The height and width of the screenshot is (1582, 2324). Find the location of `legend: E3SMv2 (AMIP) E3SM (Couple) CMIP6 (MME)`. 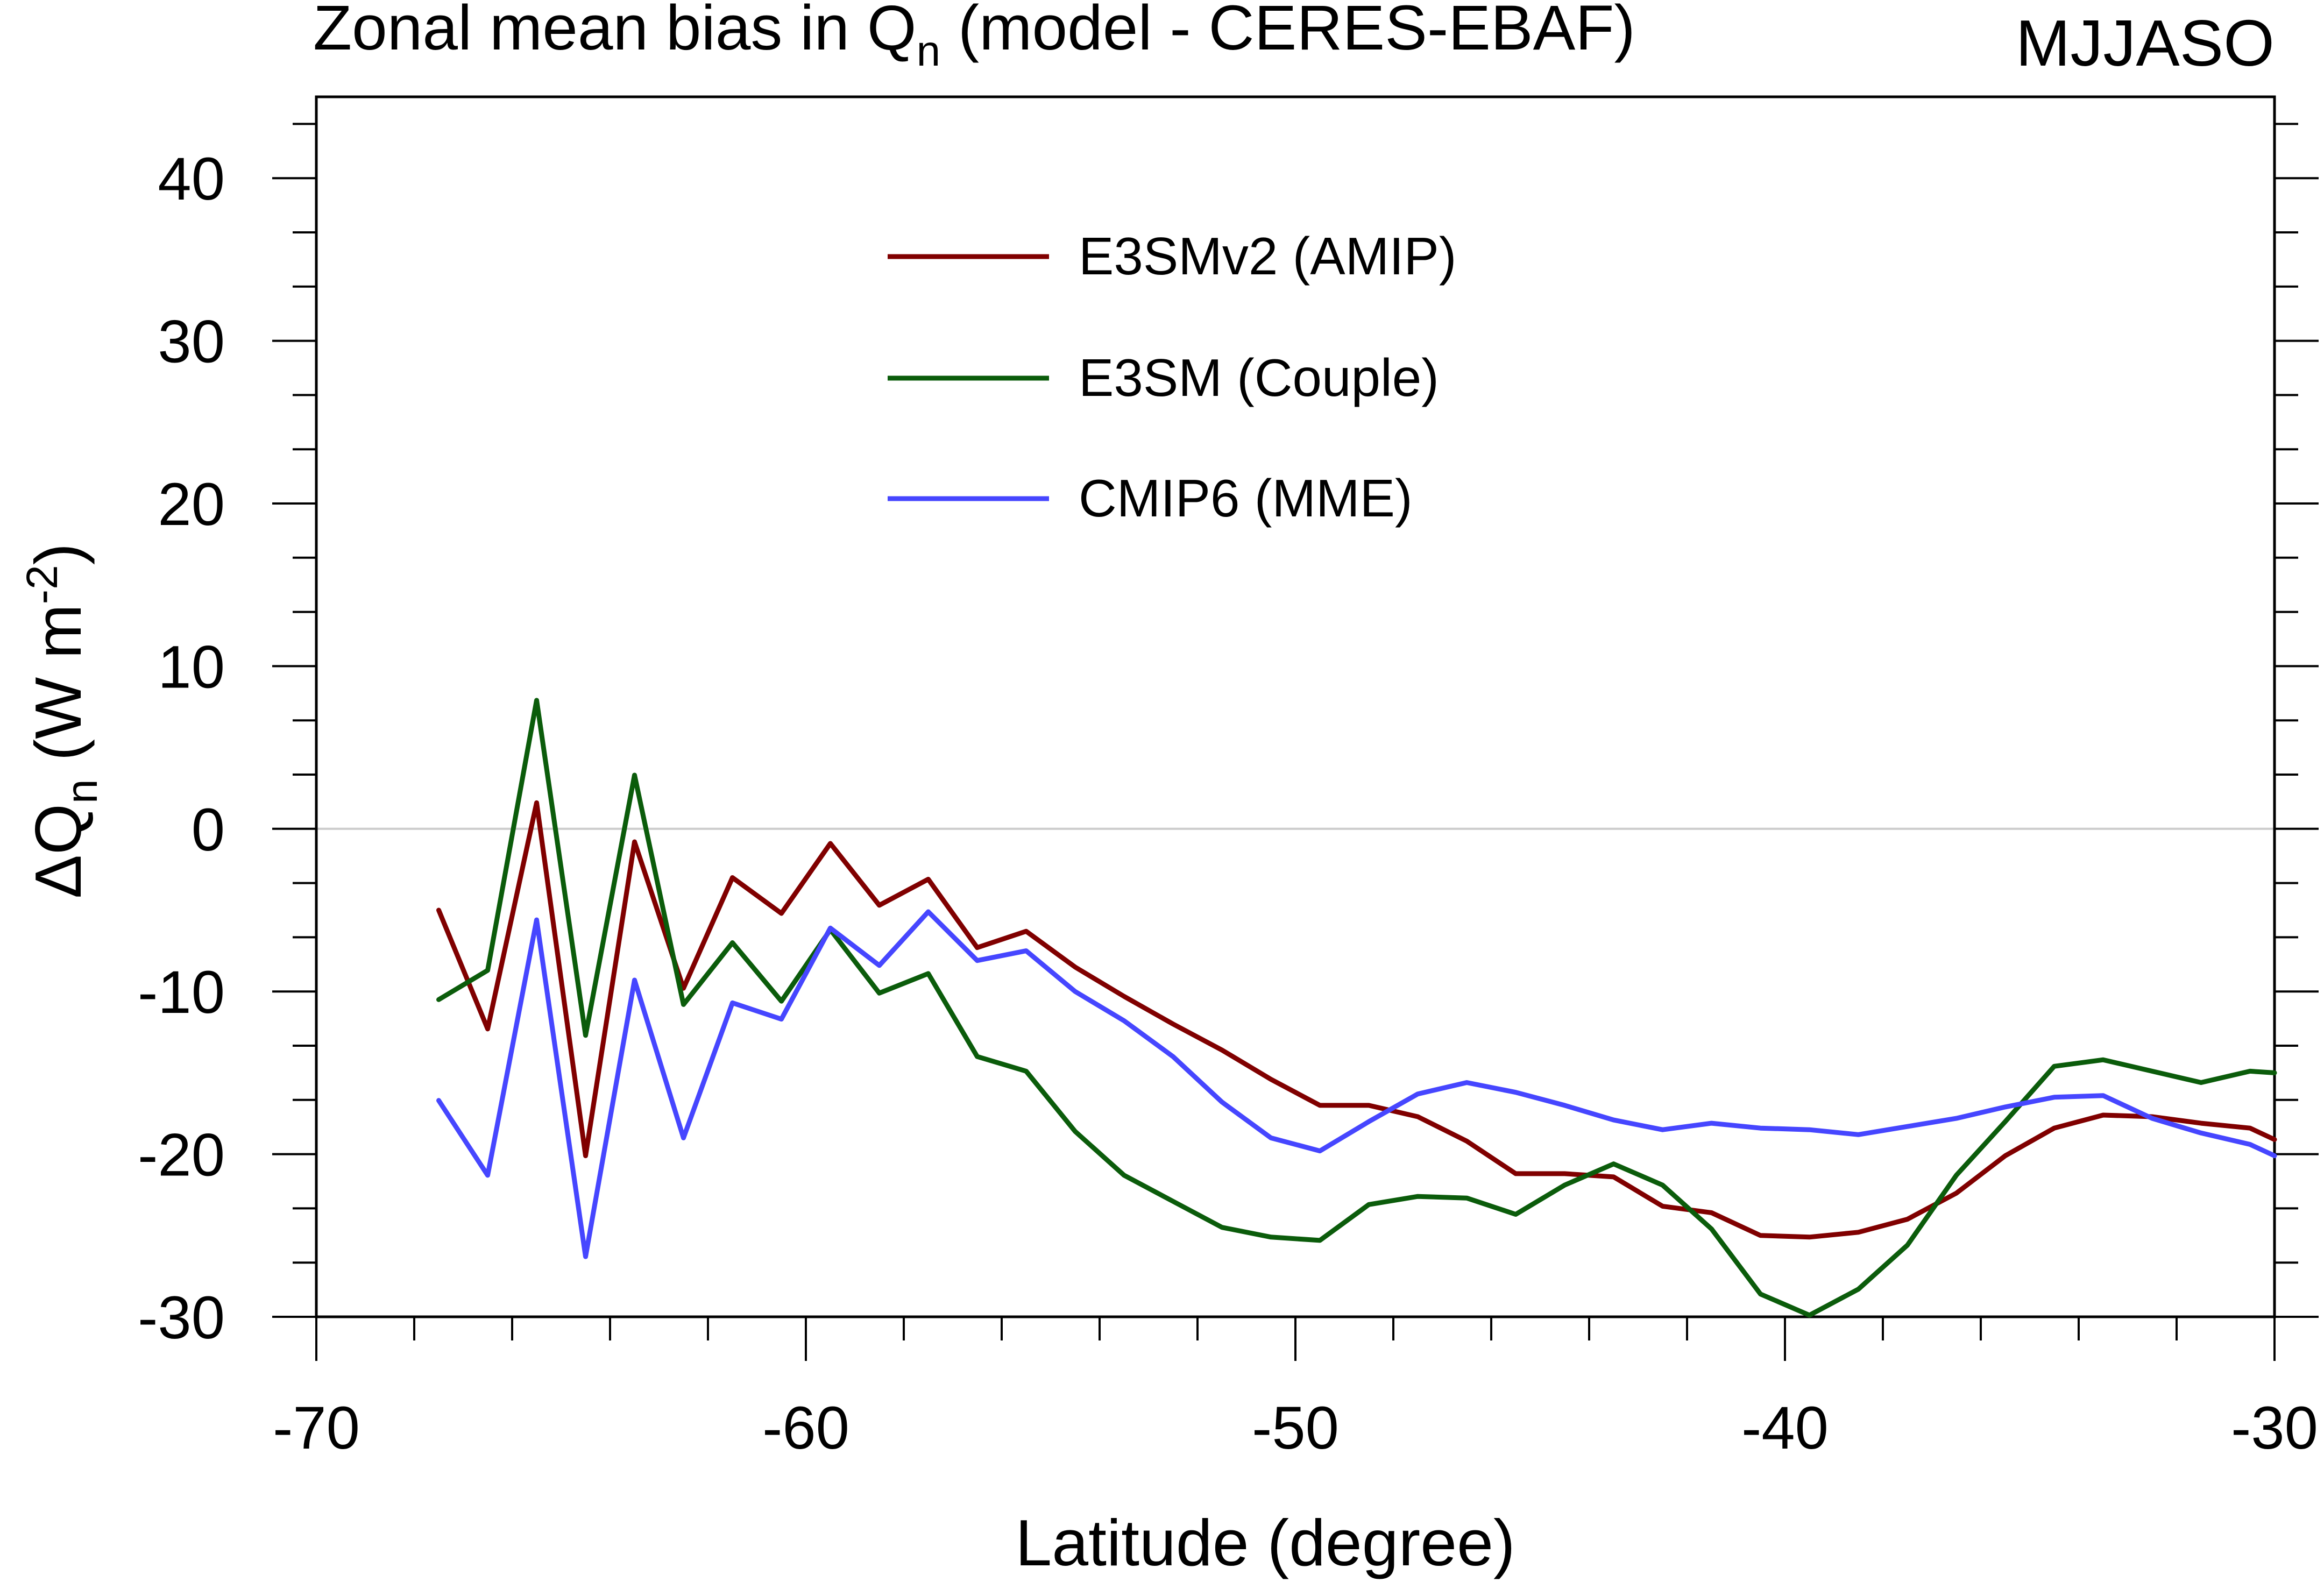

legend: E3SMv2 (AMIP) E3SM (Couple) CMIP6 (MME) is located at coordinates (1172, 377).